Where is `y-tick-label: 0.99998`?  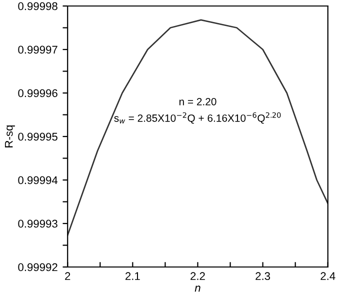
y-tick-label: 0.99998 is located at coordinates (38, 6).